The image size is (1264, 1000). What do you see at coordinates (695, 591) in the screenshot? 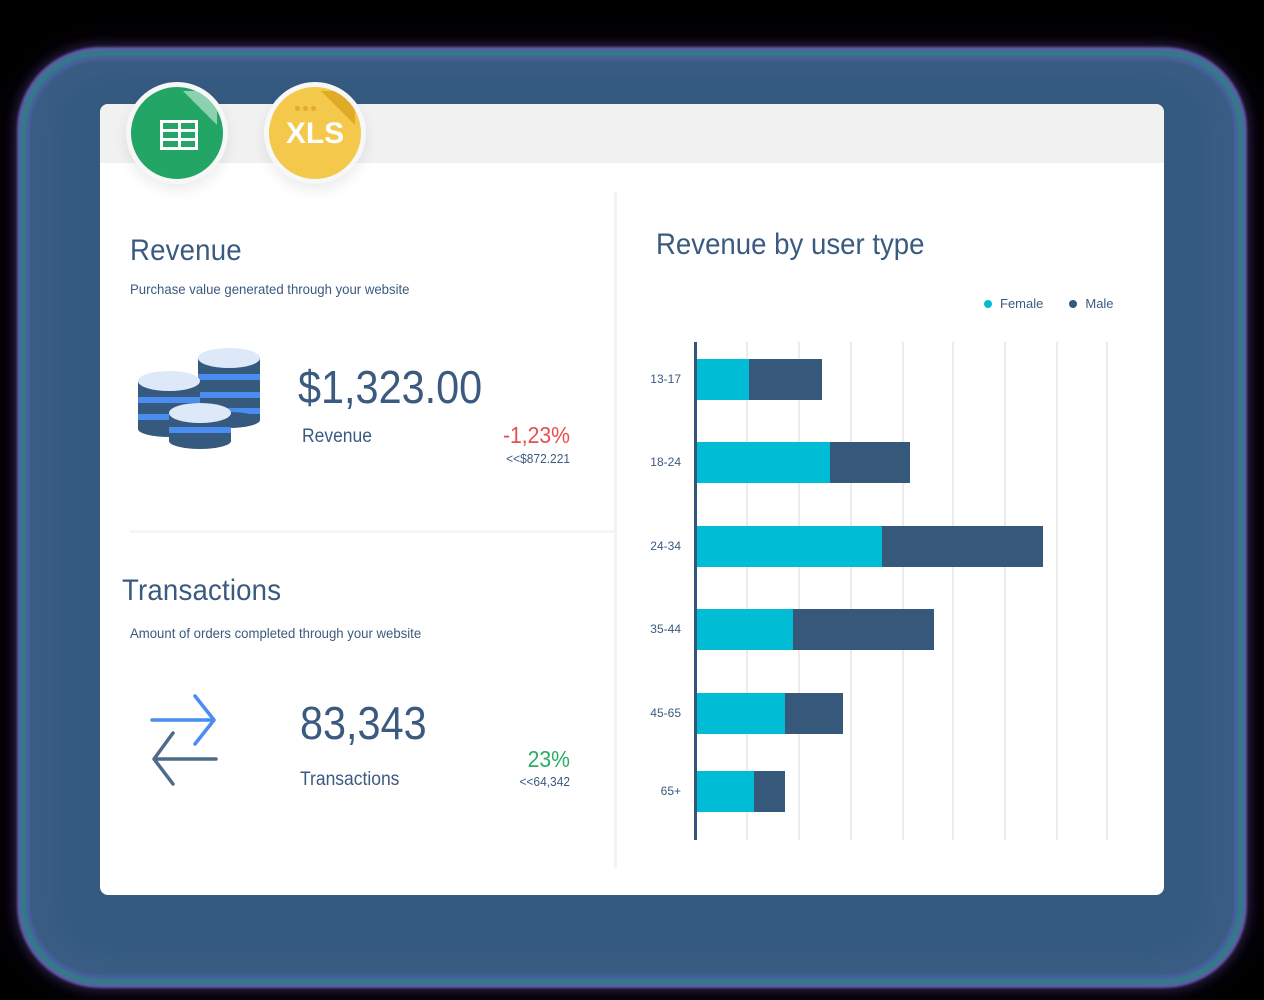
I see `y-axis-line` at bounding box center [695, 591].